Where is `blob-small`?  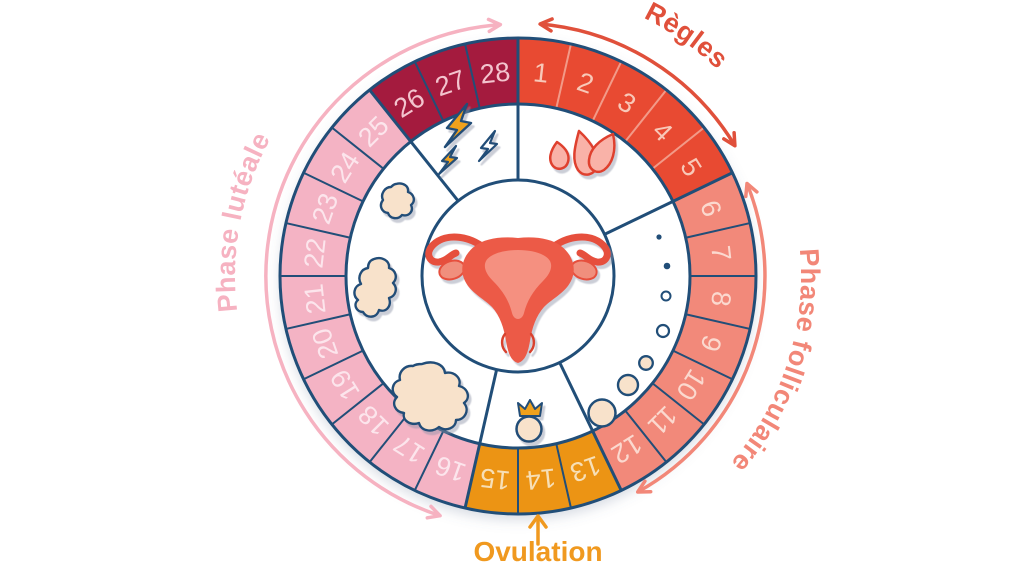 blob-small is located at coordinates (397, 201).